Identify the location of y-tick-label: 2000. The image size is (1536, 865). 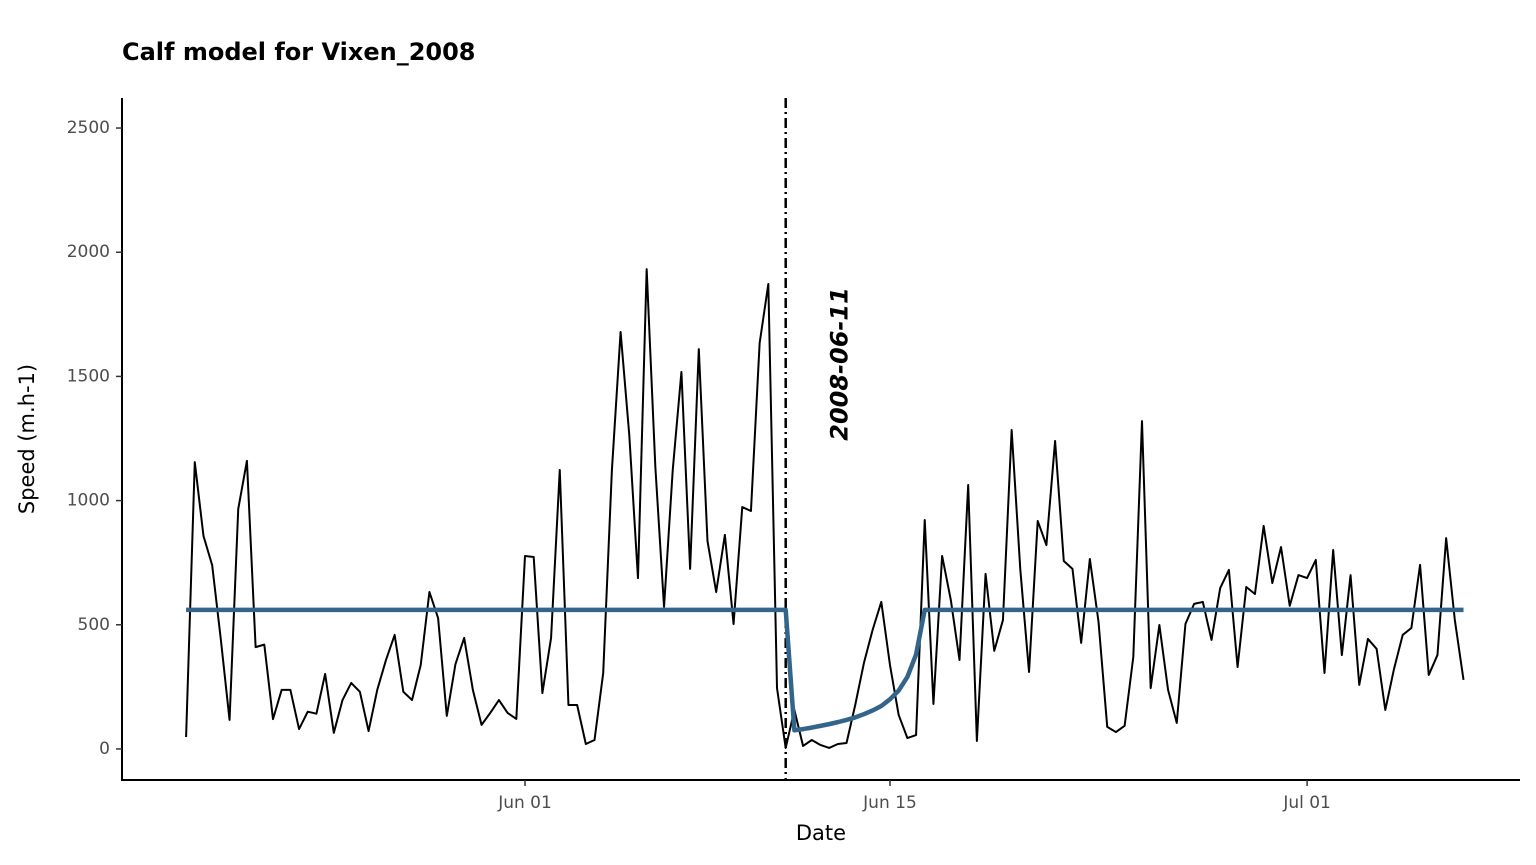
(88, 252).